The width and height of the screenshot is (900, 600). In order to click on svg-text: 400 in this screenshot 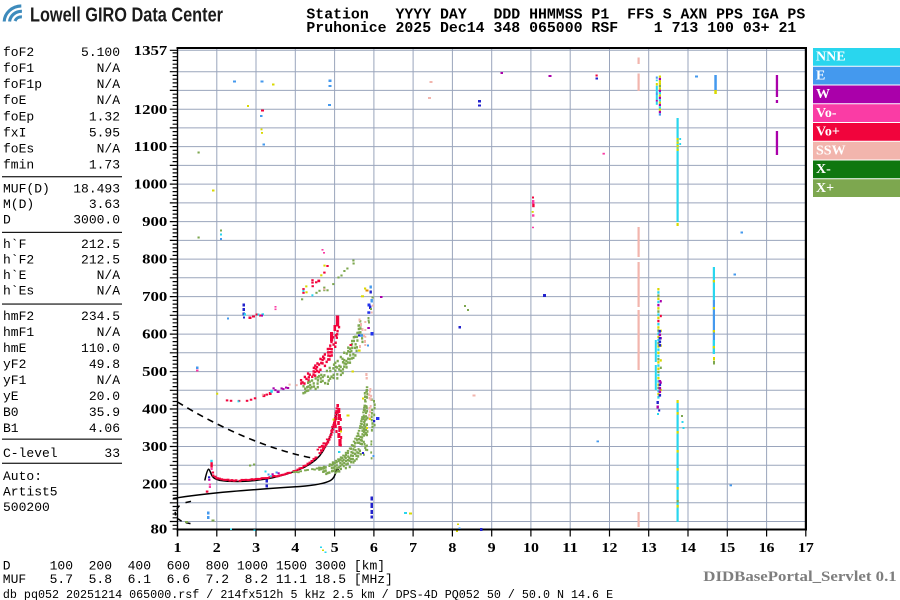, I will do `click(154, 410)`.